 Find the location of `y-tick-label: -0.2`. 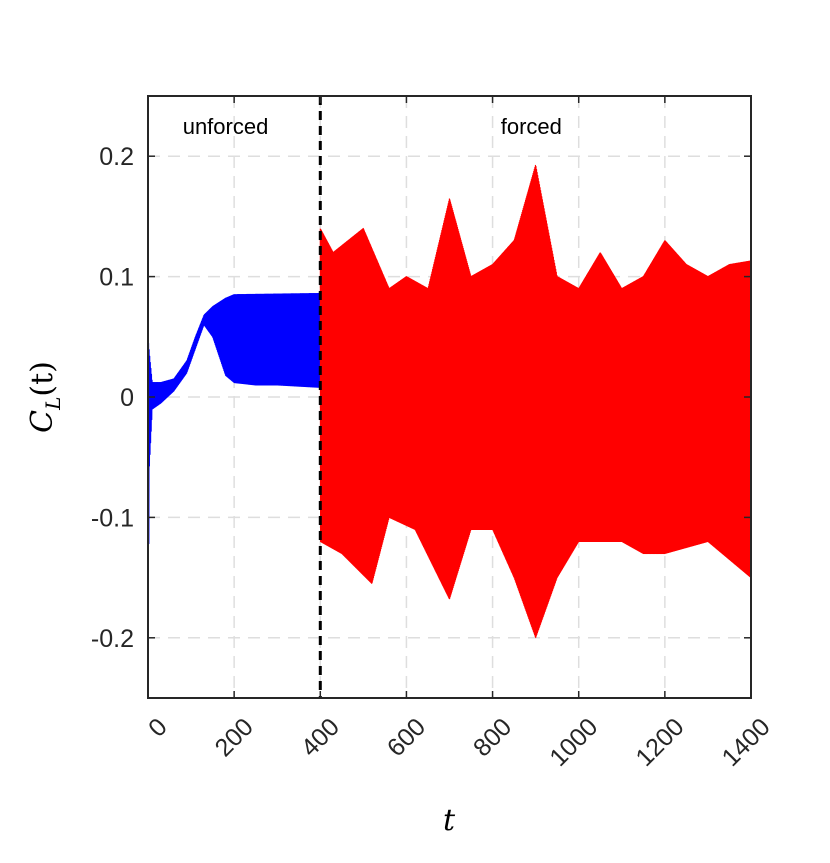

y-tick-label: -0.2 is located at coordinates (112, 639).